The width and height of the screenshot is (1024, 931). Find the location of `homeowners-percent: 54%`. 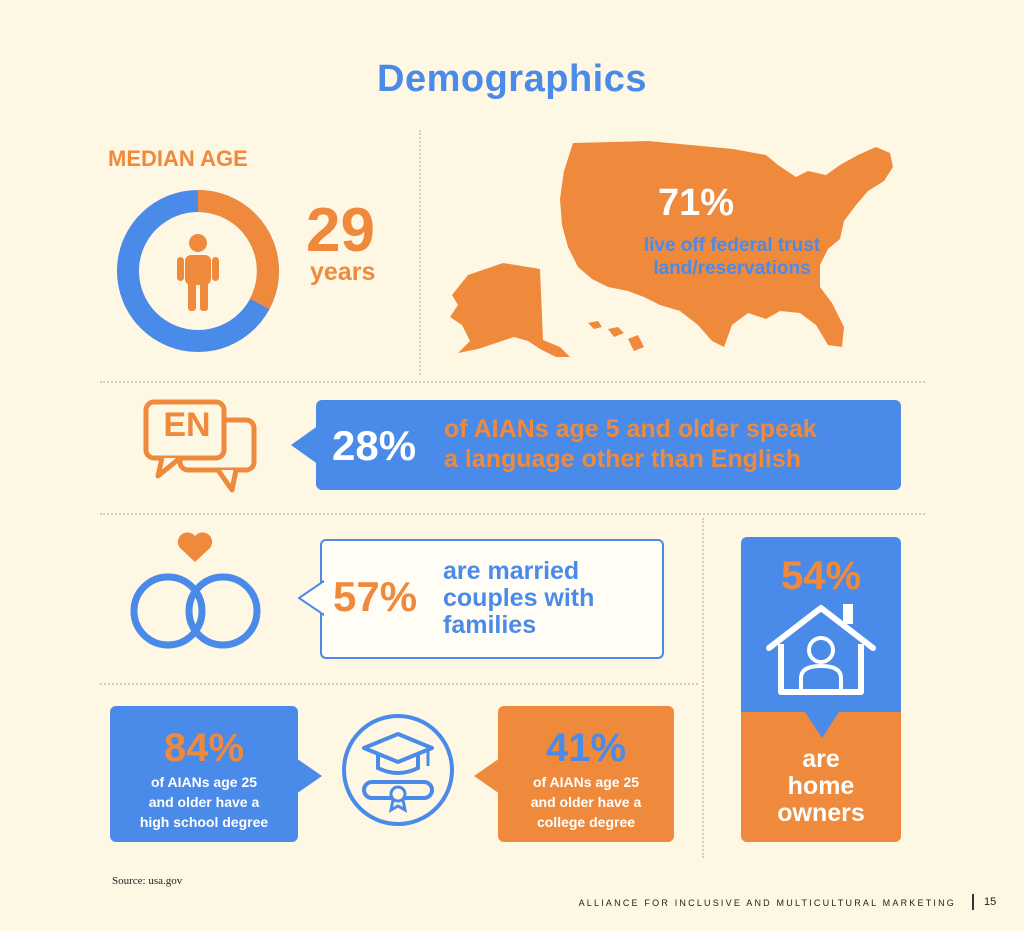

homeowners-percent: 54% is located at coordinates (821, 576).